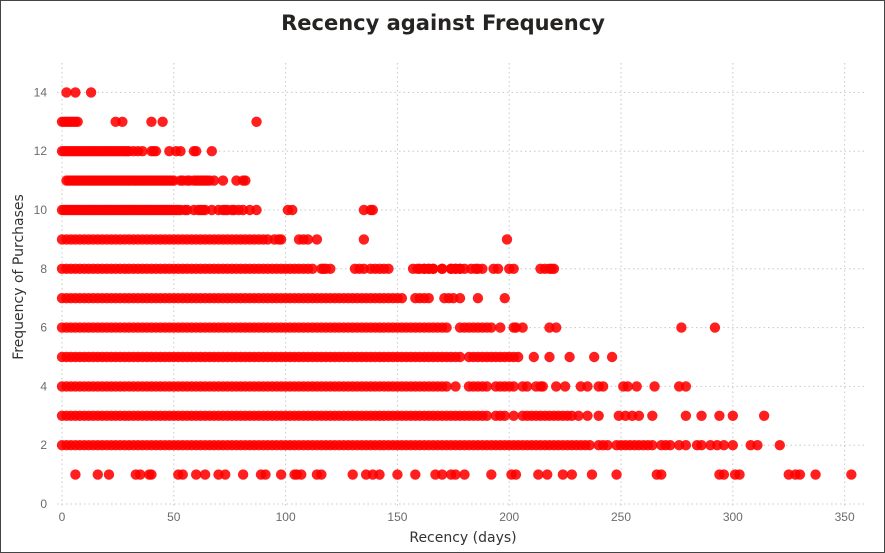 This screenshot has width=885, height=553. I want to click on chart-title: Recency against Frequency, so click(443, 23).